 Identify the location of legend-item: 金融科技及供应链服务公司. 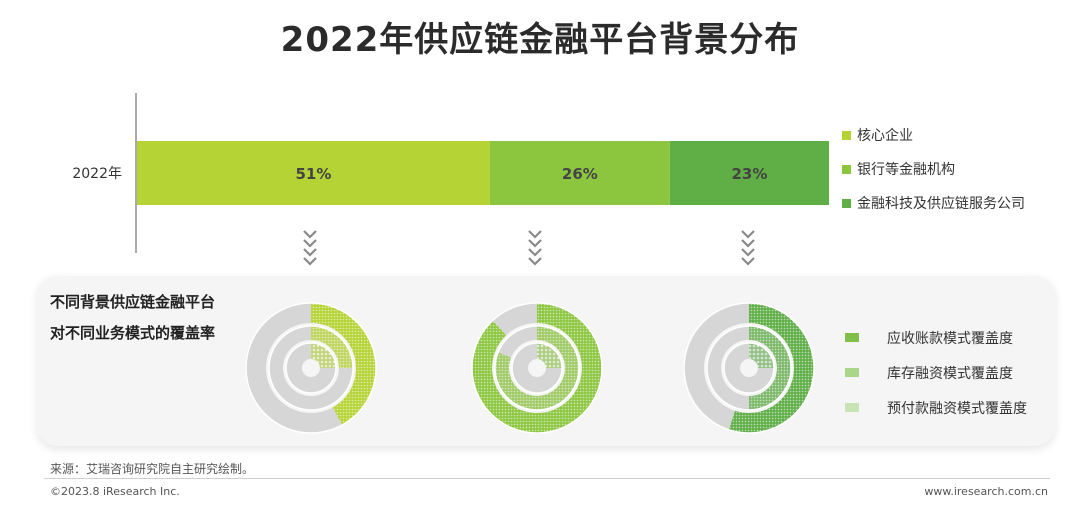
(933, 203).